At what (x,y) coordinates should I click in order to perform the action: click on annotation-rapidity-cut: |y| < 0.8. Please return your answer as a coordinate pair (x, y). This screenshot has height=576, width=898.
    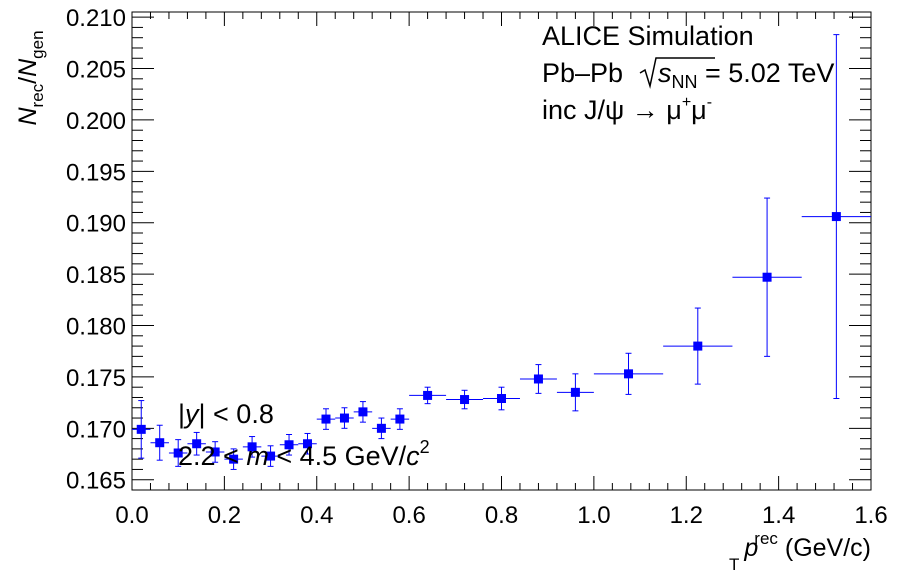
    Looking at the image, I should click on (226, 414).